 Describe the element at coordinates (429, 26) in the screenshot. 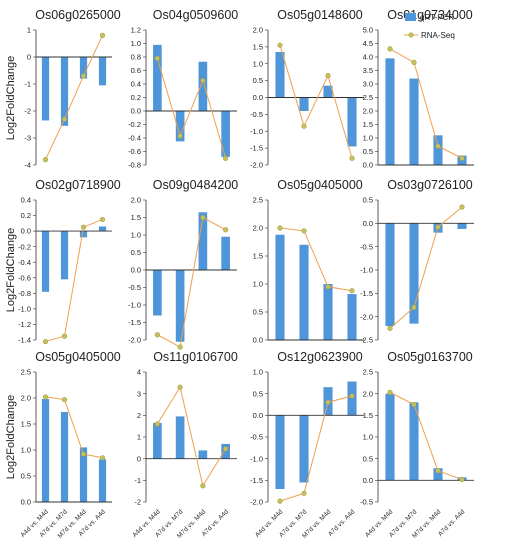

I see `legend: qRT-PCR RNA-Seq` at that location.